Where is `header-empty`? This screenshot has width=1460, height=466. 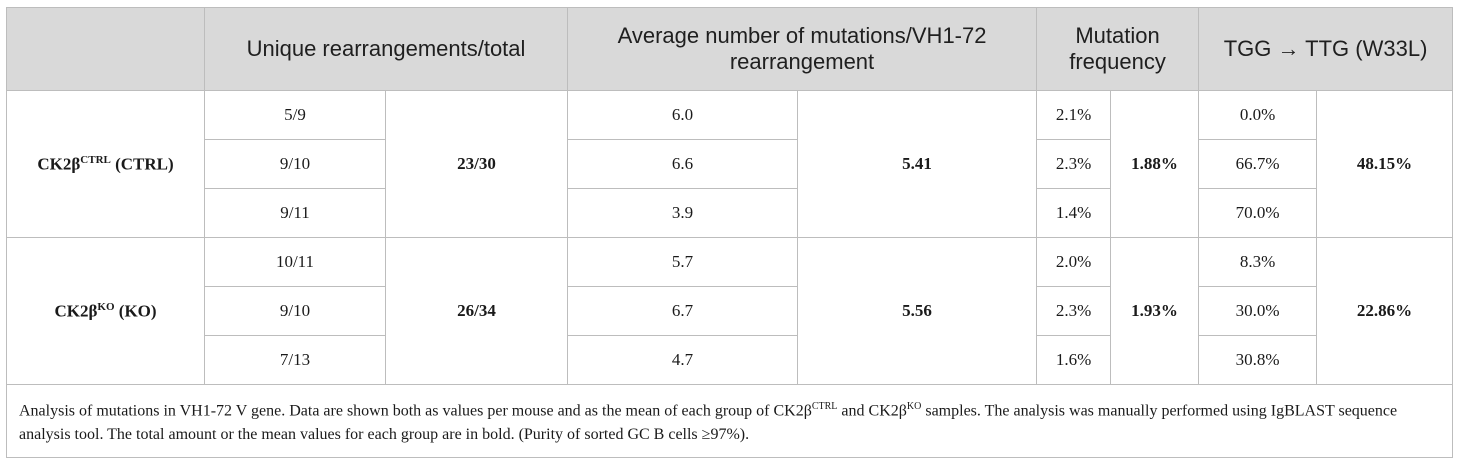 header-empty is located at coordinates (105, 49).